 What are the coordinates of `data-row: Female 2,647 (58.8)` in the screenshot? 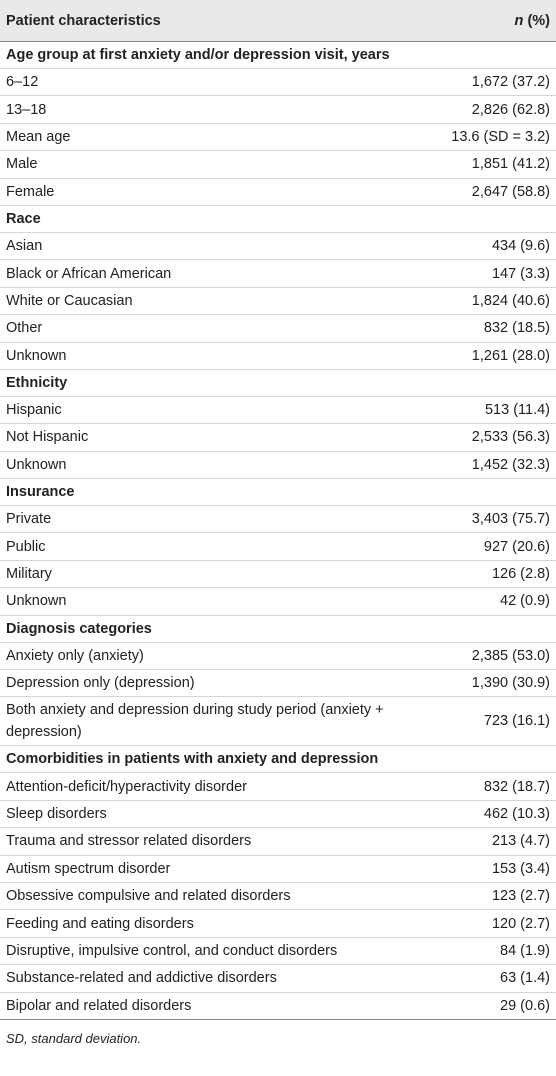 It's located at (278, 192).